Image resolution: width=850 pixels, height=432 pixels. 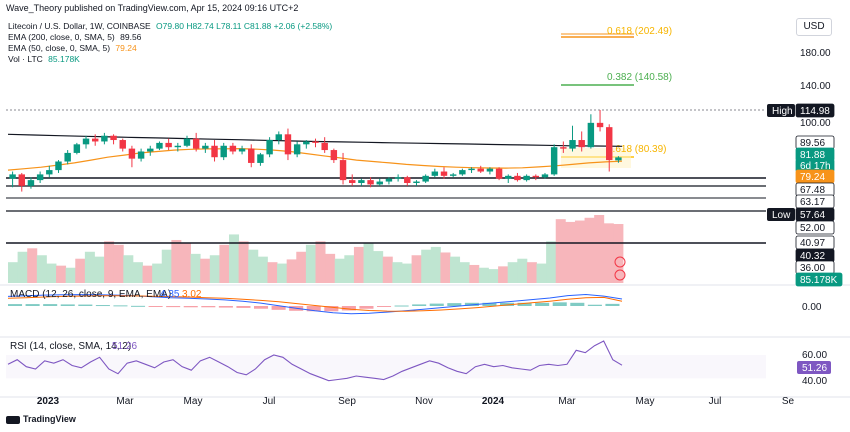 I want to click on ohlc-change: +2.06 (+2.58%), so click(x=303, y=26).